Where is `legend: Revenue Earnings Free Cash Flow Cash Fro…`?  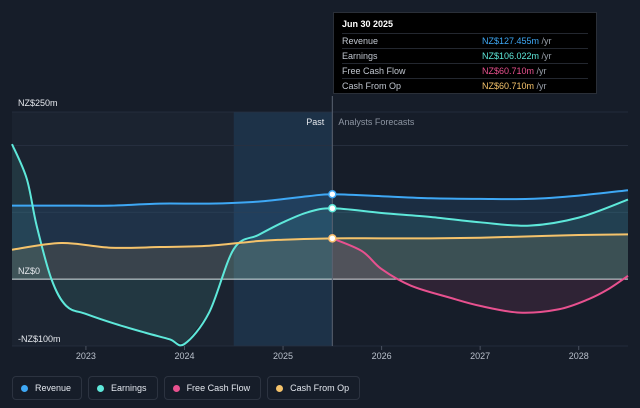 legend: Revenue Earnings Free Cash Flow Cash Fro… is located at coordinates (186, 388).